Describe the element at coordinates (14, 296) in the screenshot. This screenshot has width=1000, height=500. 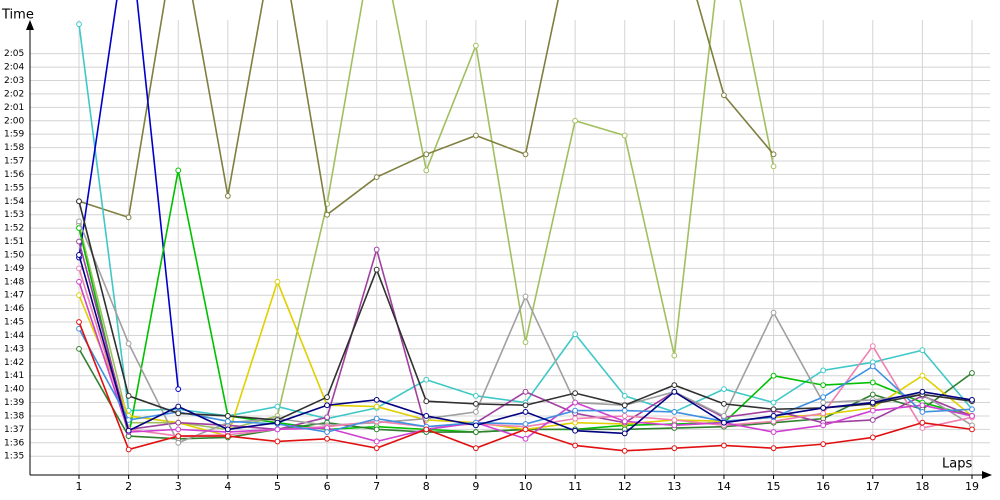
I see `y-tick-label: 1:47` at that location.